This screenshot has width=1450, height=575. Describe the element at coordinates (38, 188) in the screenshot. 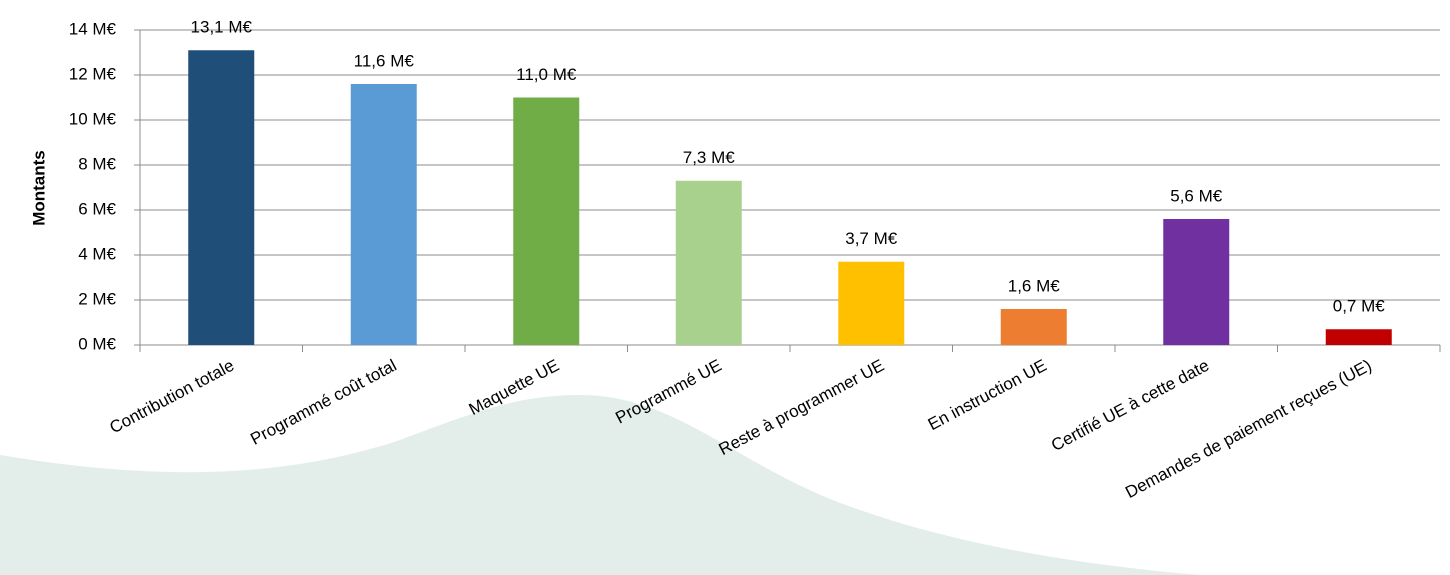

I see `y-axis-label: Montants` at that location.